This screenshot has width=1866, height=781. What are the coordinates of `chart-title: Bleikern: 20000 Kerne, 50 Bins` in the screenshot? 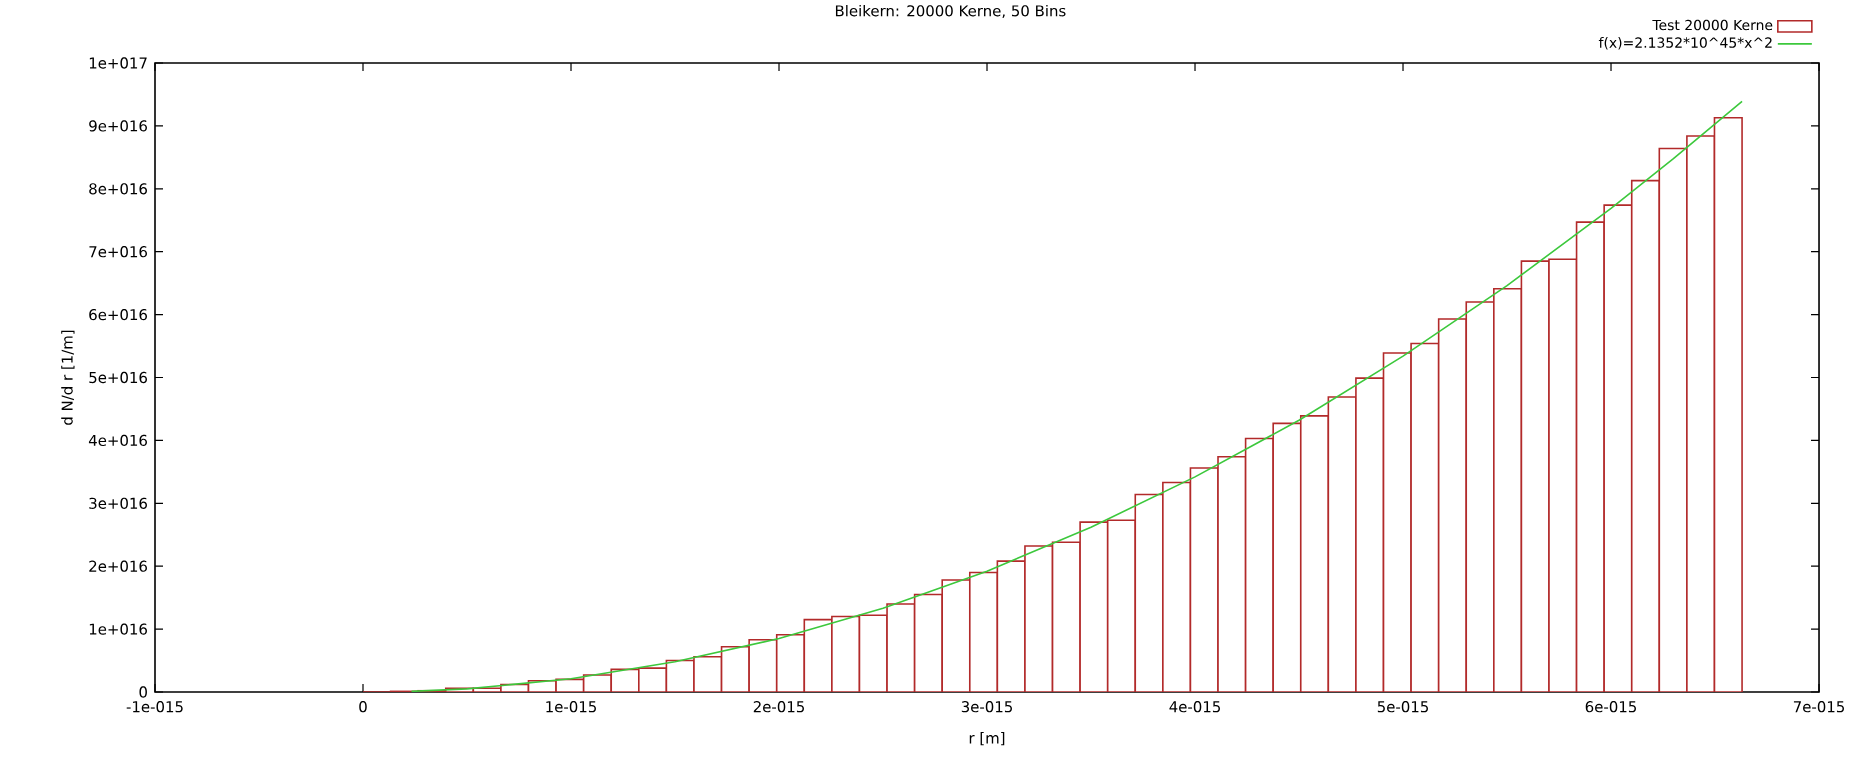 It's located at (950, 11).